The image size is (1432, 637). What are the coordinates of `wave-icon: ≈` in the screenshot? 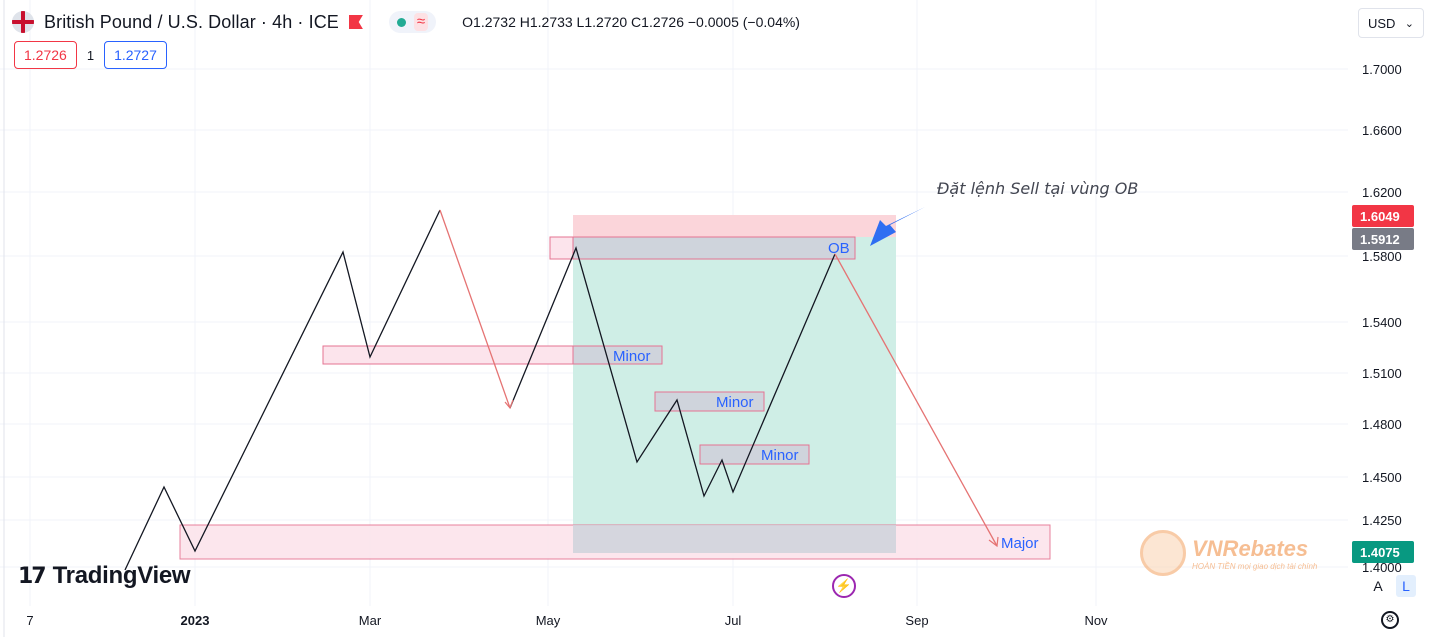 It's located at (421, 22).